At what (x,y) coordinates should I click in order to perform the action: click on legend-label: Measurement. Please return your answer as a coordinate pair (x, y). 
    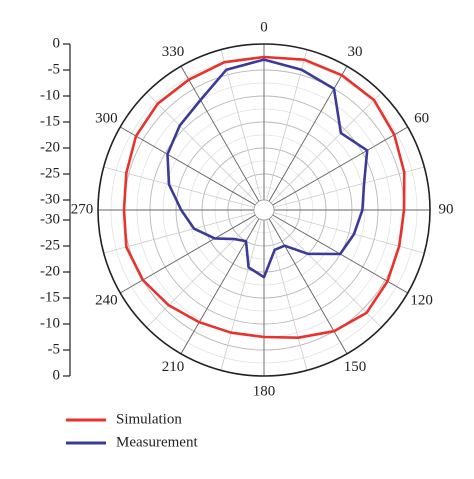
    Looking at the image, I should click on (157, 442).